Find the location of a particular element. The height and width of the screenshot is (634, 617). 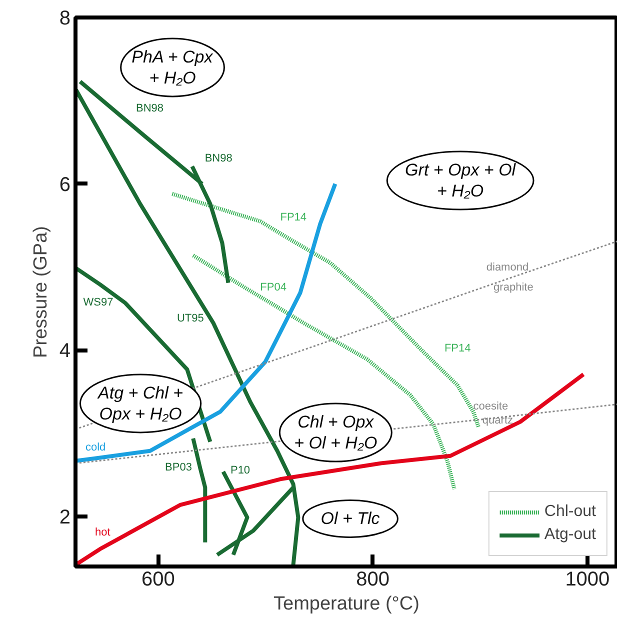

annotation: BP03 is located at coordinates (178, 468).